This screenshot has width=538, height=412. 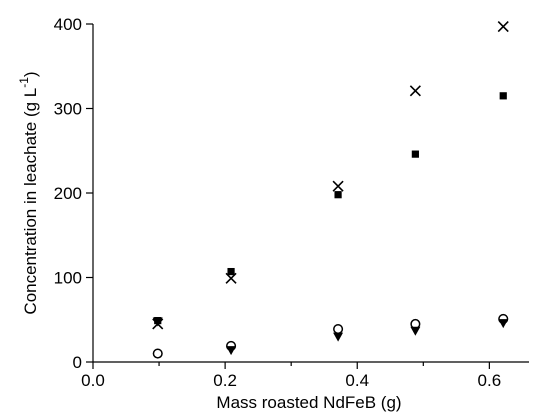 I want to click on y-axis-title-main: Concentration in leachate (g L, so click(x=30, y=201).